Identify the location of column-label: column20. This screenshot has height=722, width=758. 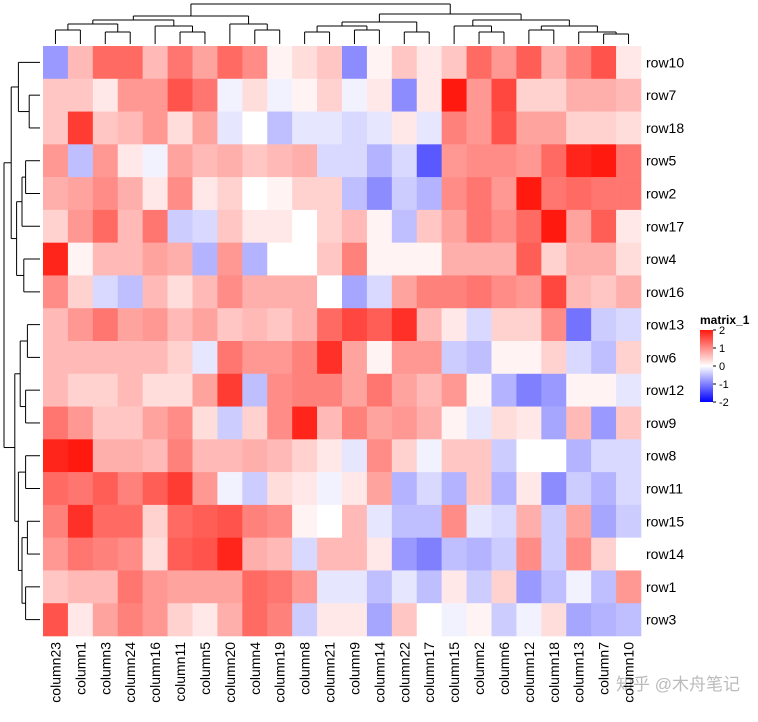
(230, 672).